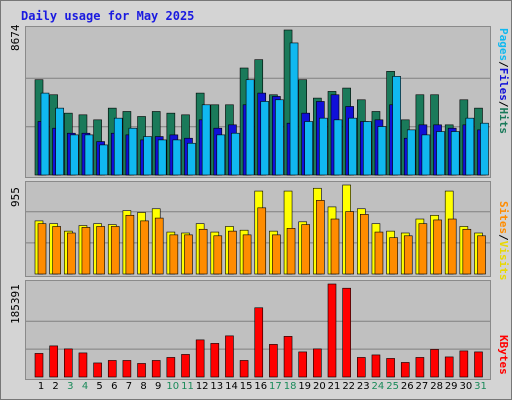 This screenshot has height=400, width=512. I want to click on day-label-22: 22, so click(349, 386).